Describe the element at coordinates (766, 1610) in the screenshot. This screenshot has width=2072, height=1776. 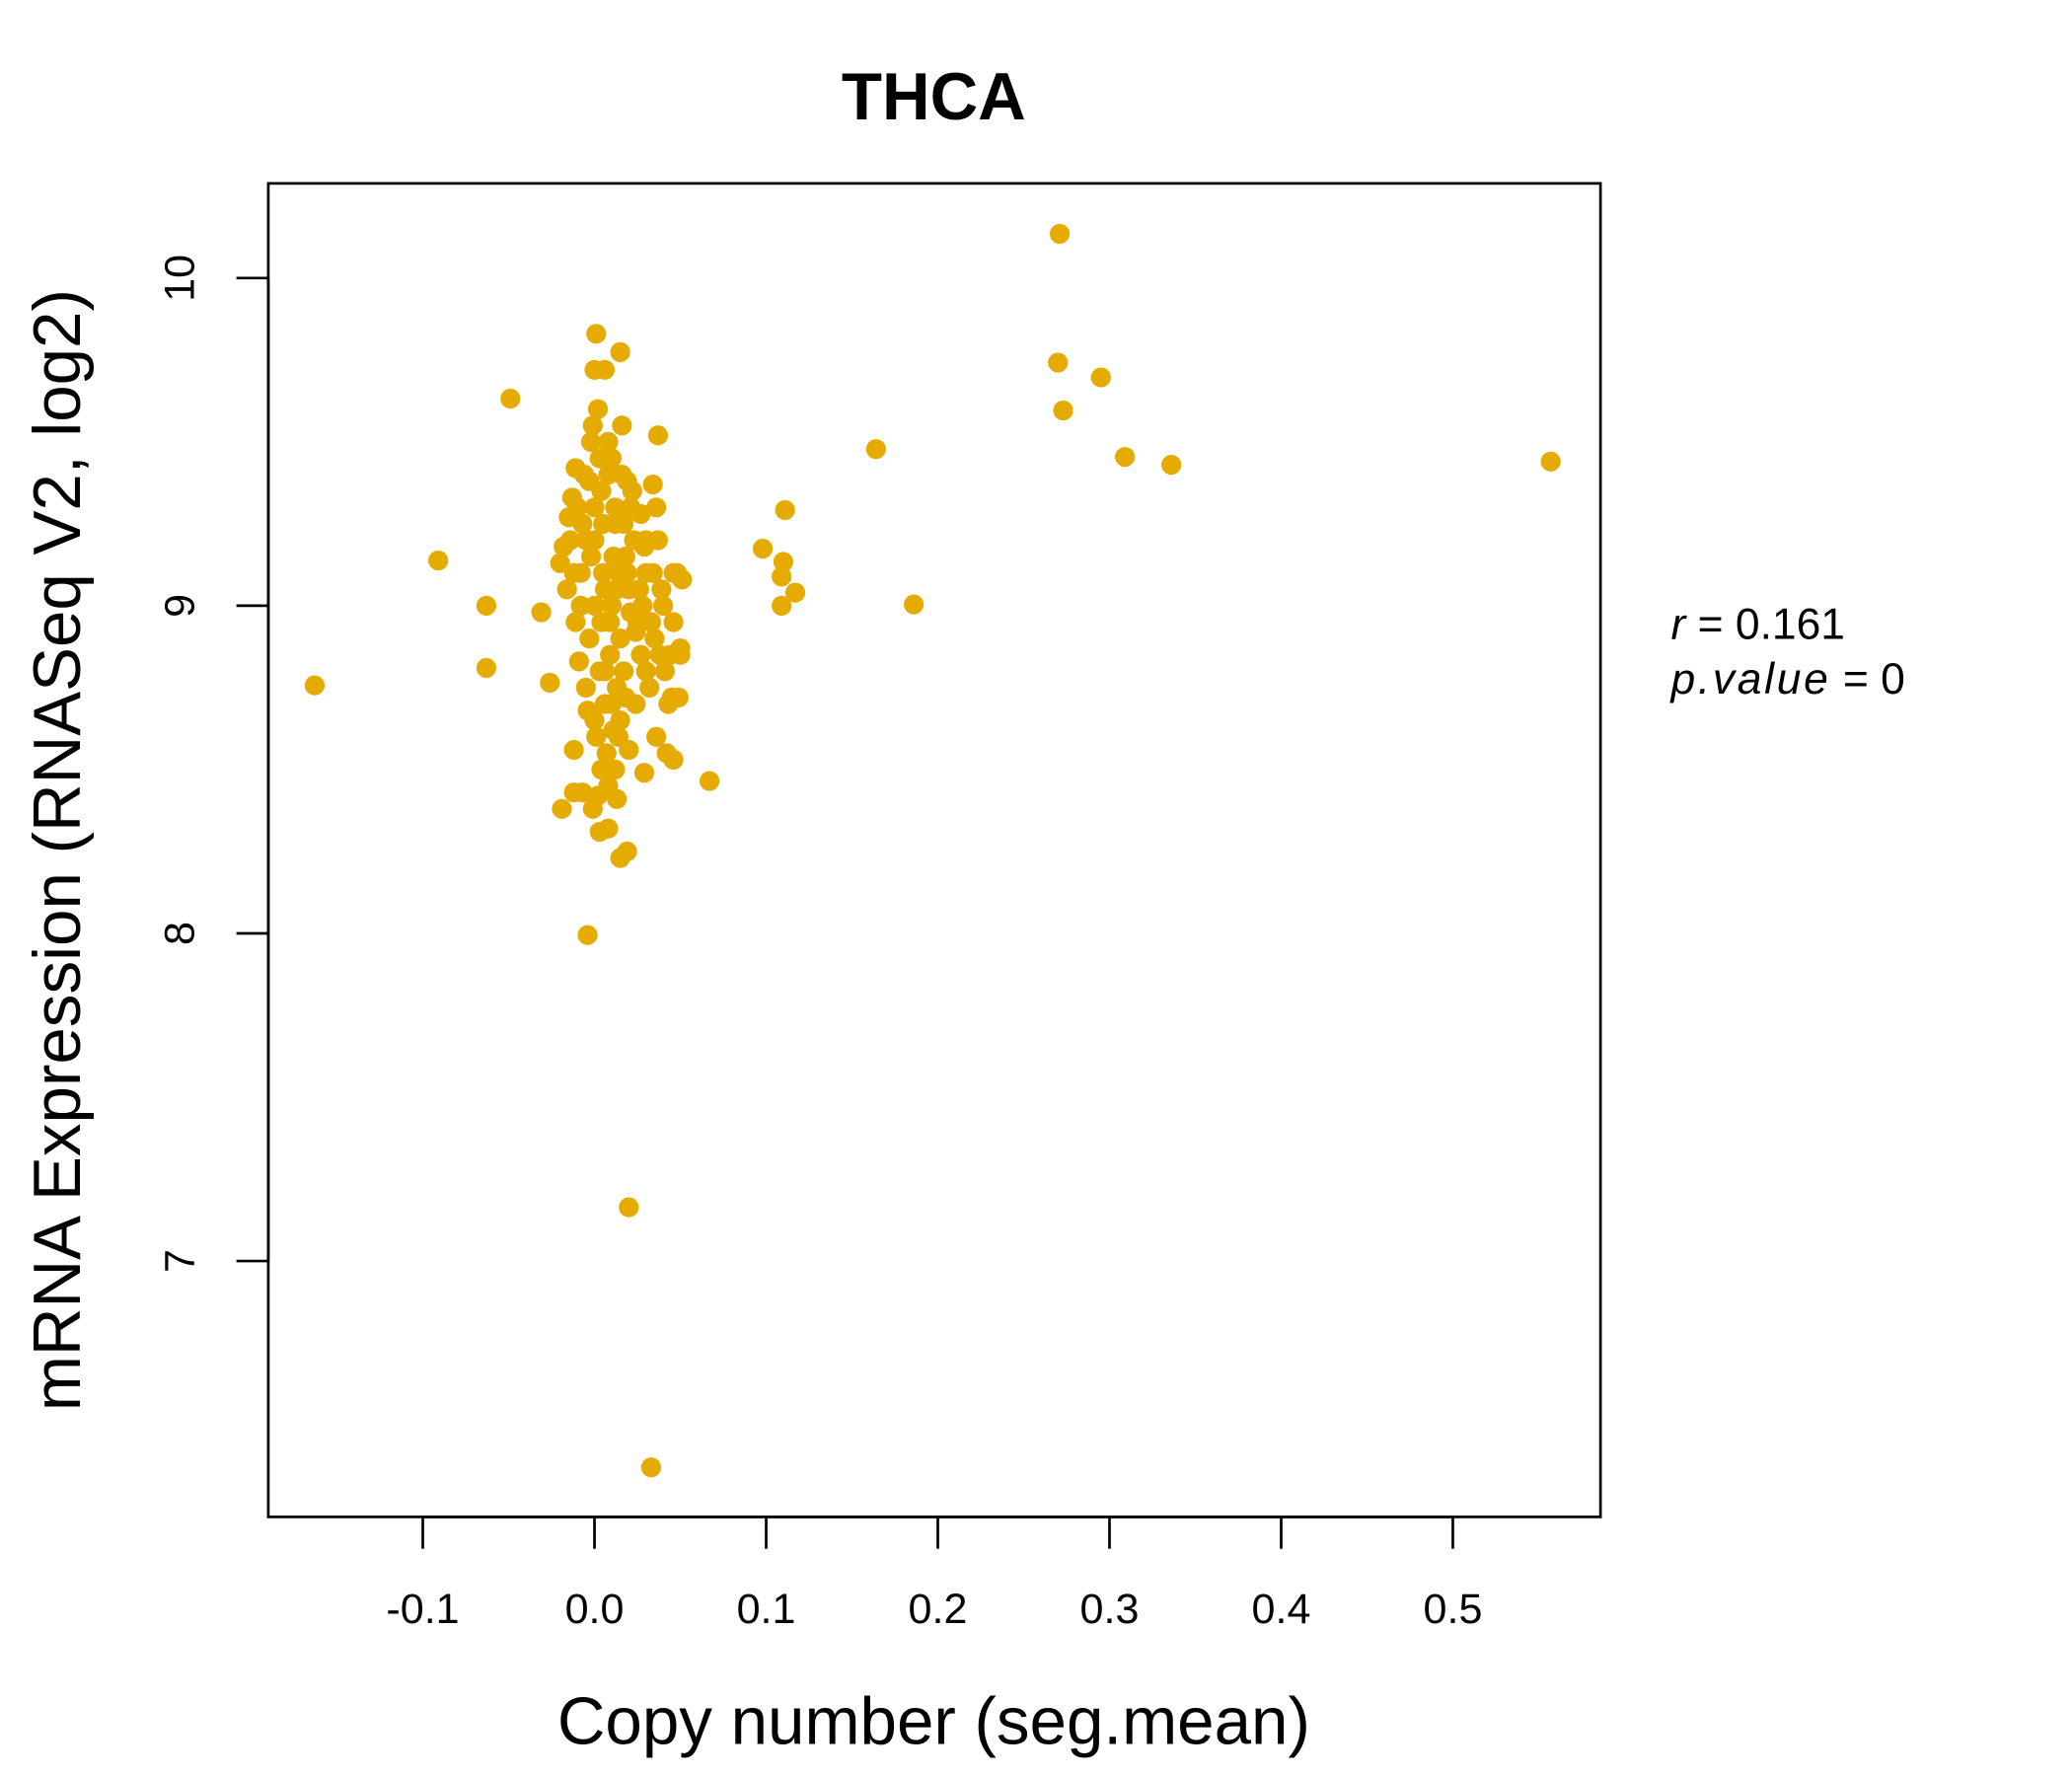
I see `x-tick-label: 0.1` at that location.